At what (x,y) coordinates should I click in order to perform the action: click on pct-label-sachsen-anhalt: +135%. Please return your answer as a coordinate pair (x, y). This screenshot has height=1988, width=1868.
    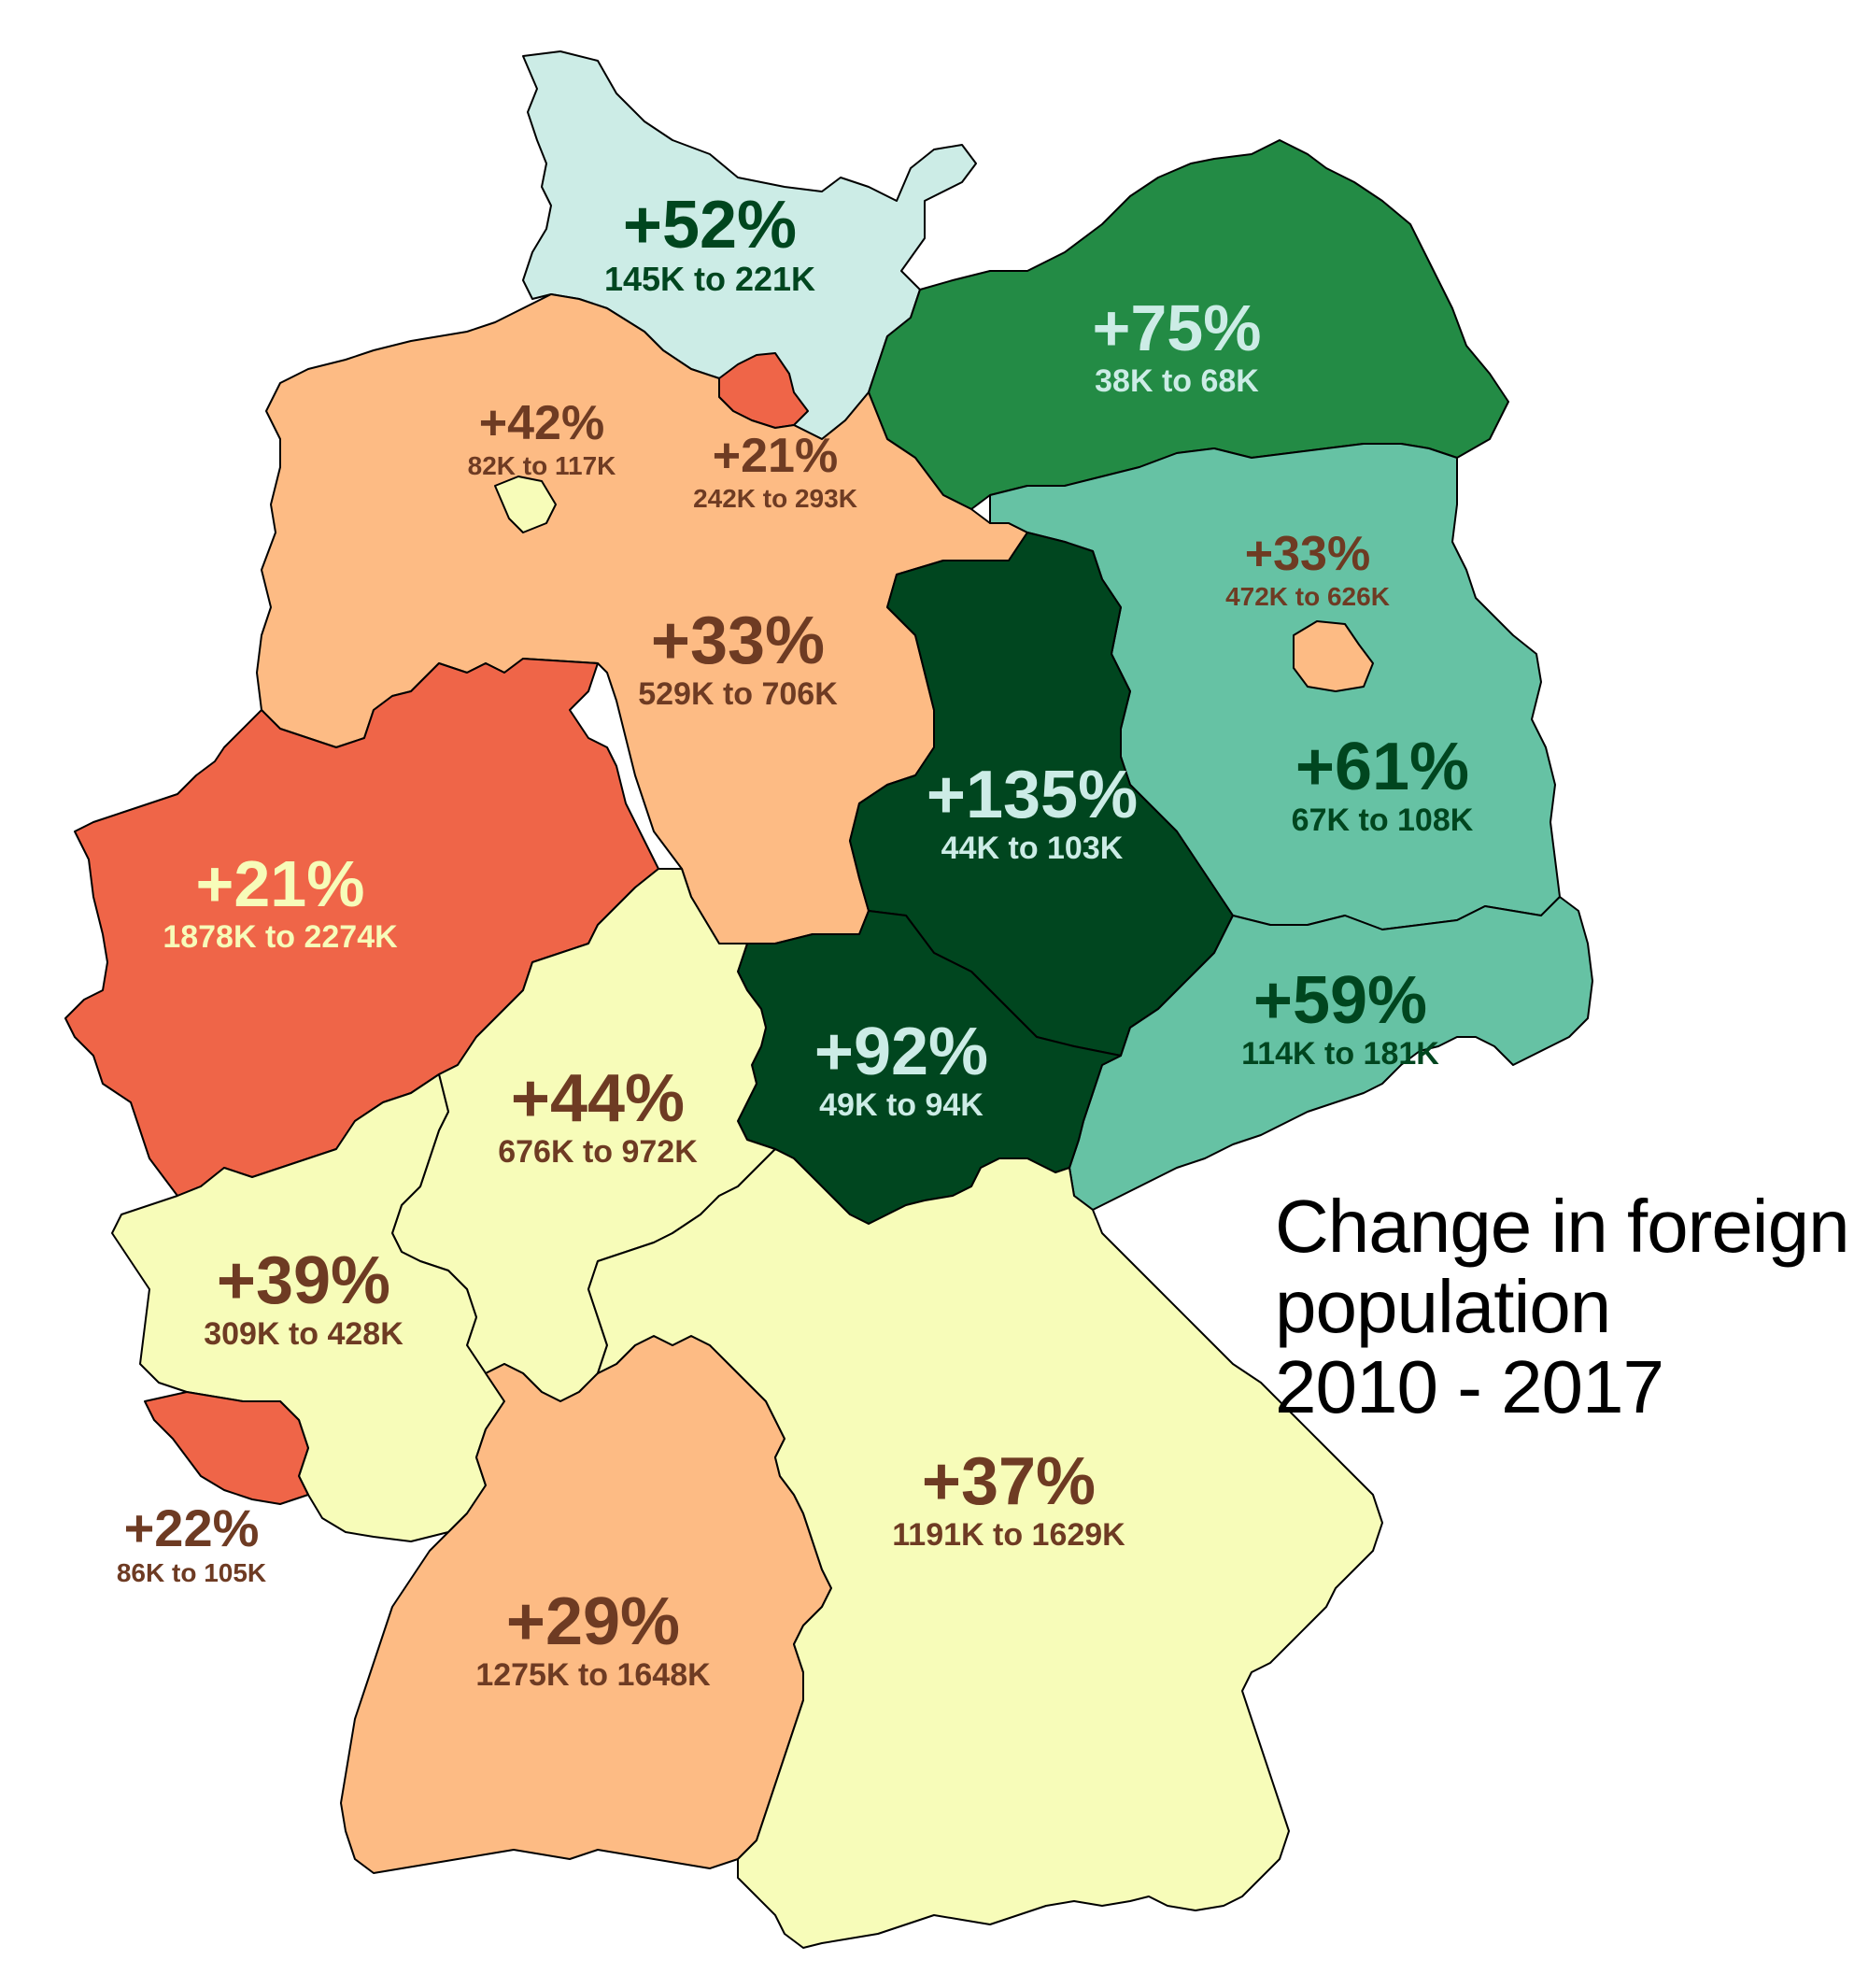
    Looking at the image, I should click on (1033, 795).